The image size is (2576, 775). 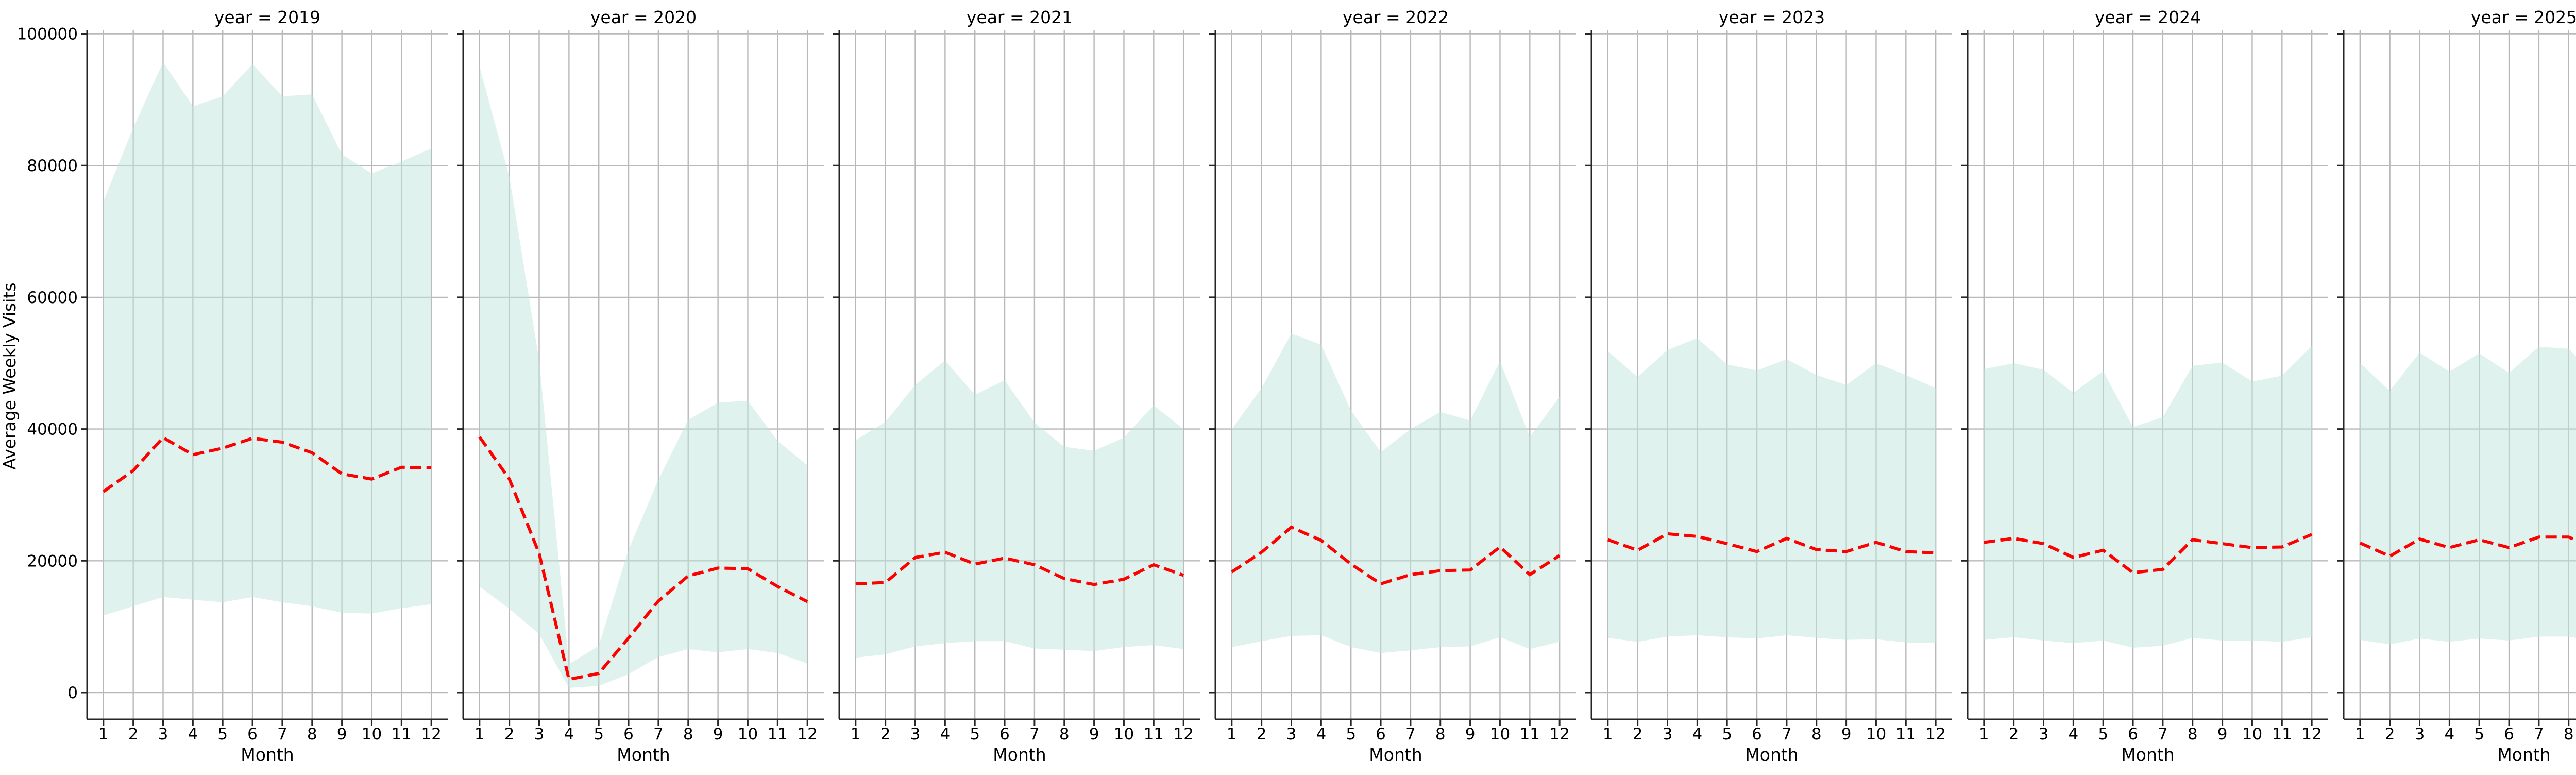 I want to click on y-axis-label: Average Weekly Visits, so click(x=10, y=375).